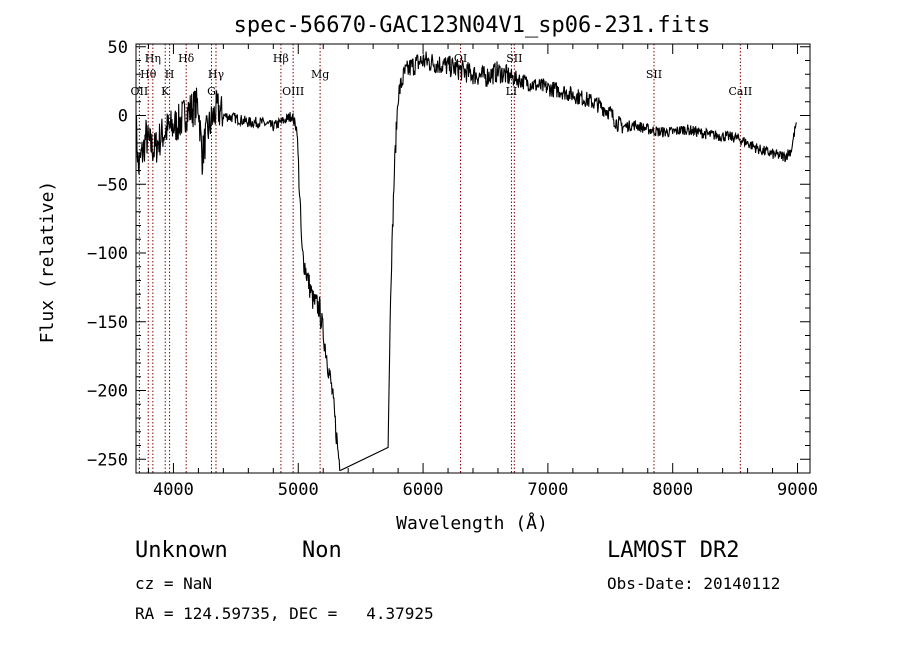 The height and width of the screenshot is (649, 900). What do you see at coordinates (140, 91) in the screenshot?
I see `line-label-0: OII` at bounding box center [140, 91].